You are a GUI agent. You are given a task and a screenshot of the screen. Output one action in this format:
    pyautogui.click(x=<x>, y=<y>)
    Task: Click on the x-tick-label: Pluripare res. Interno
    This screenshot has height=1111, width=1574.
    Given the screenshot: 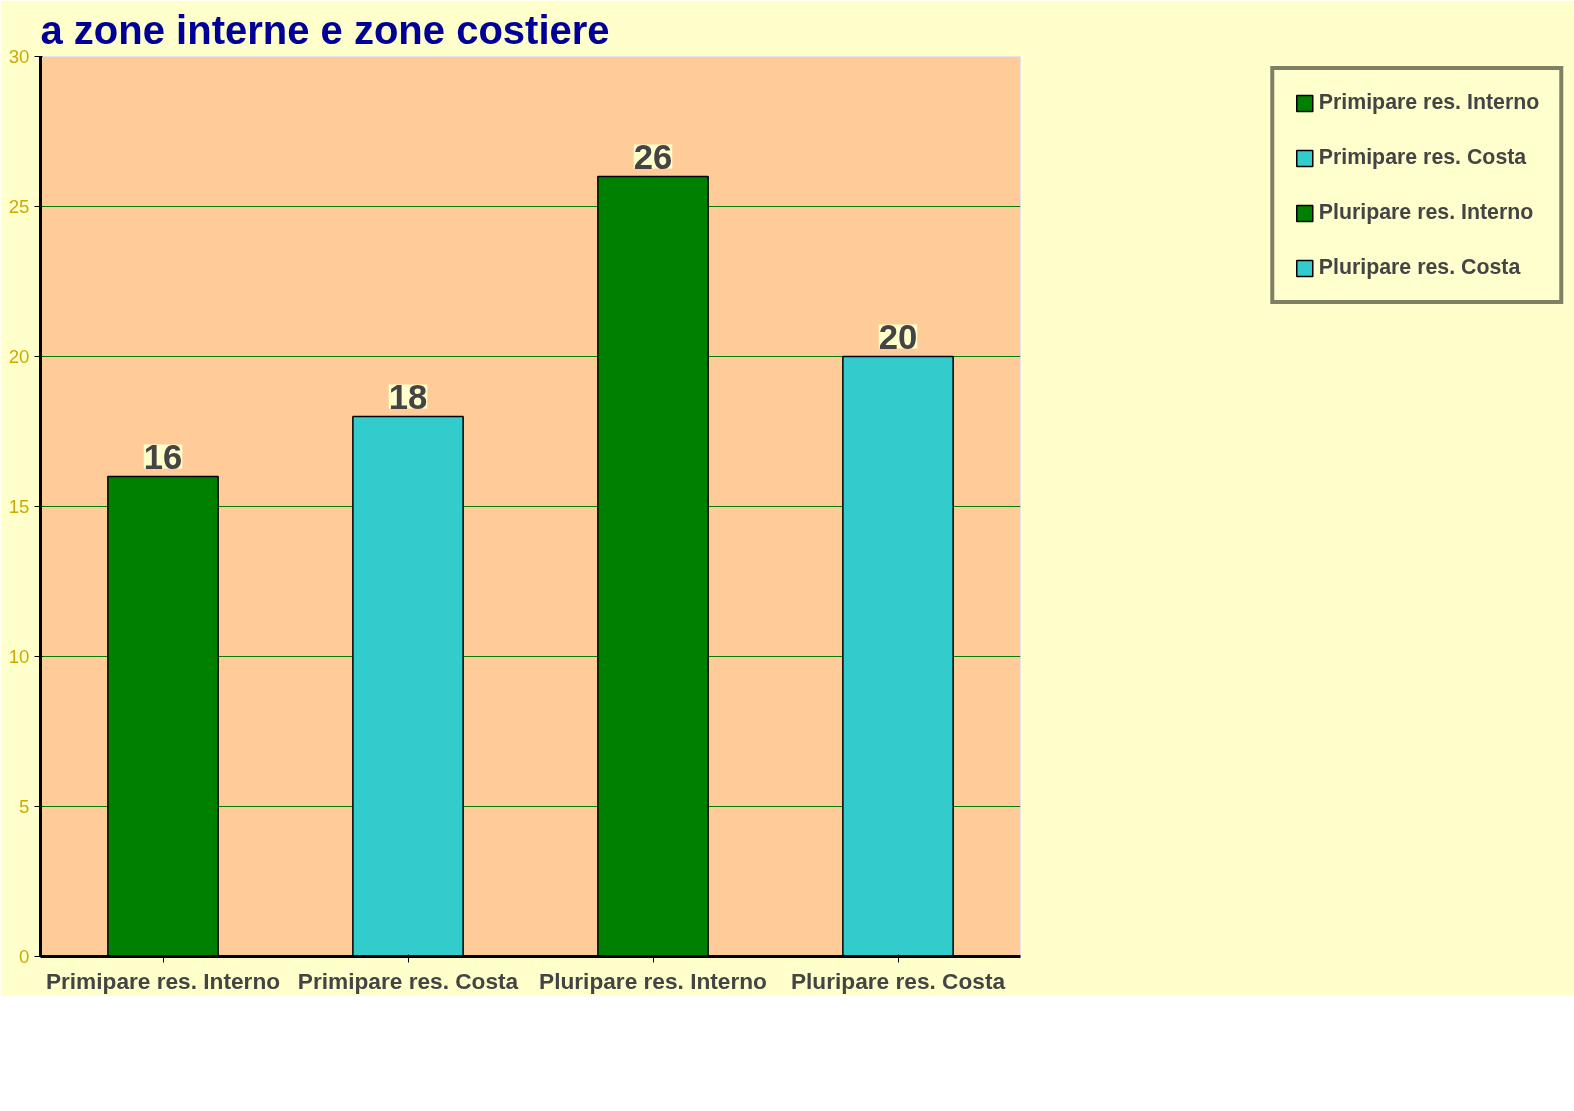 What is the action you would take?
    pyautogui.click(x=653, y=980)
    